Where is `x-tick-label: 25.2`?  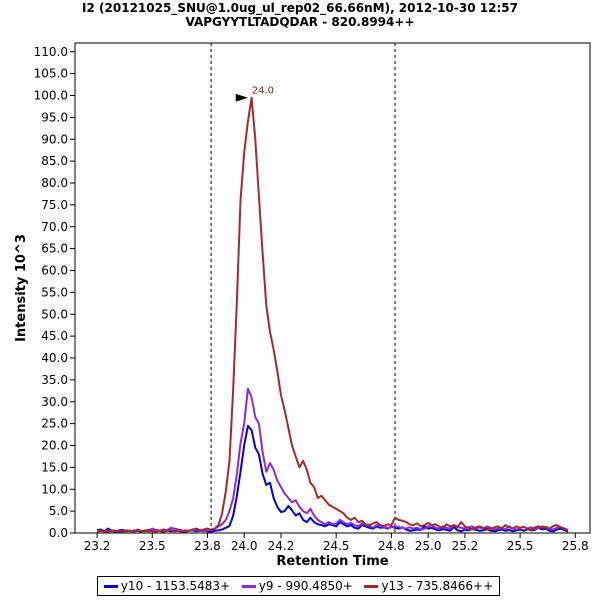
x-tick-label: 25.2 is located at coordinates (465, 546).